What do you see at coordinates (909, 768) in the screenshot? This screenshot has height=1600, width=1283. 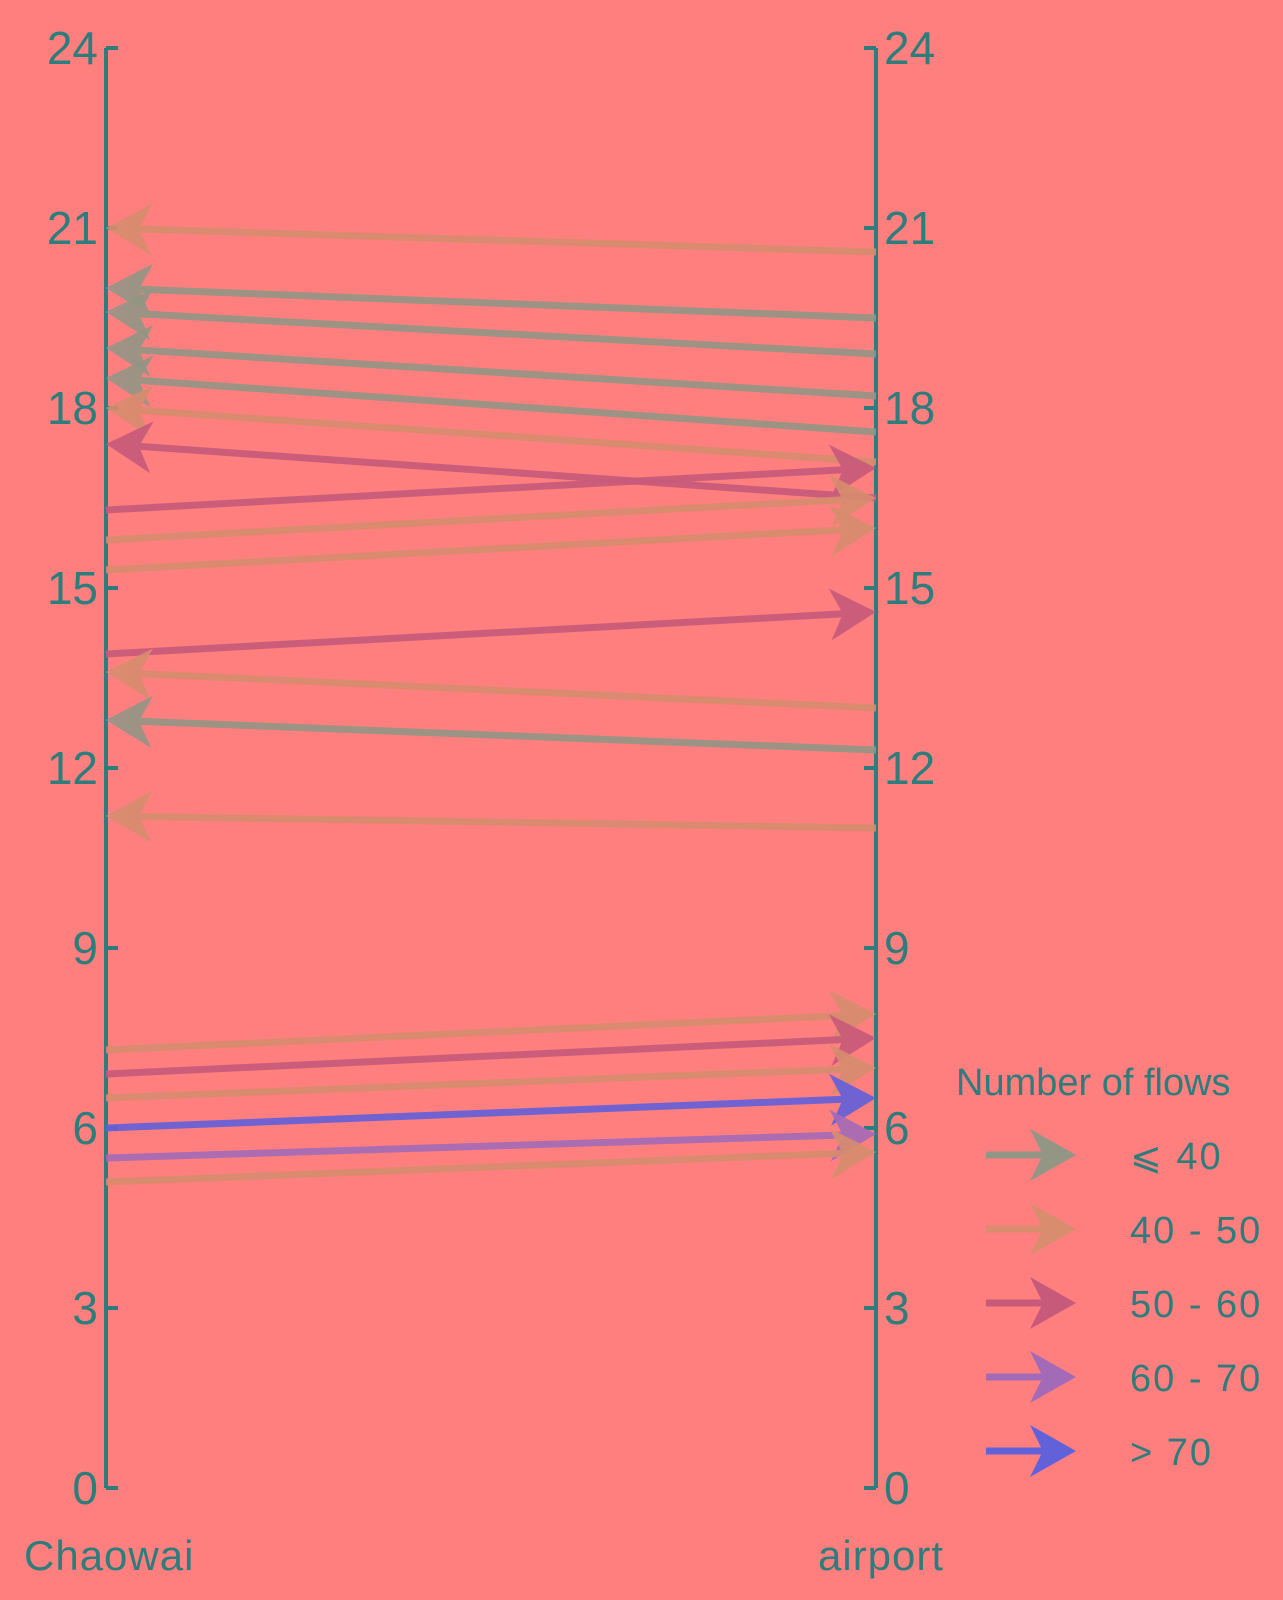 I see `right-tick-label: 12` at bounding box center [909, 768].